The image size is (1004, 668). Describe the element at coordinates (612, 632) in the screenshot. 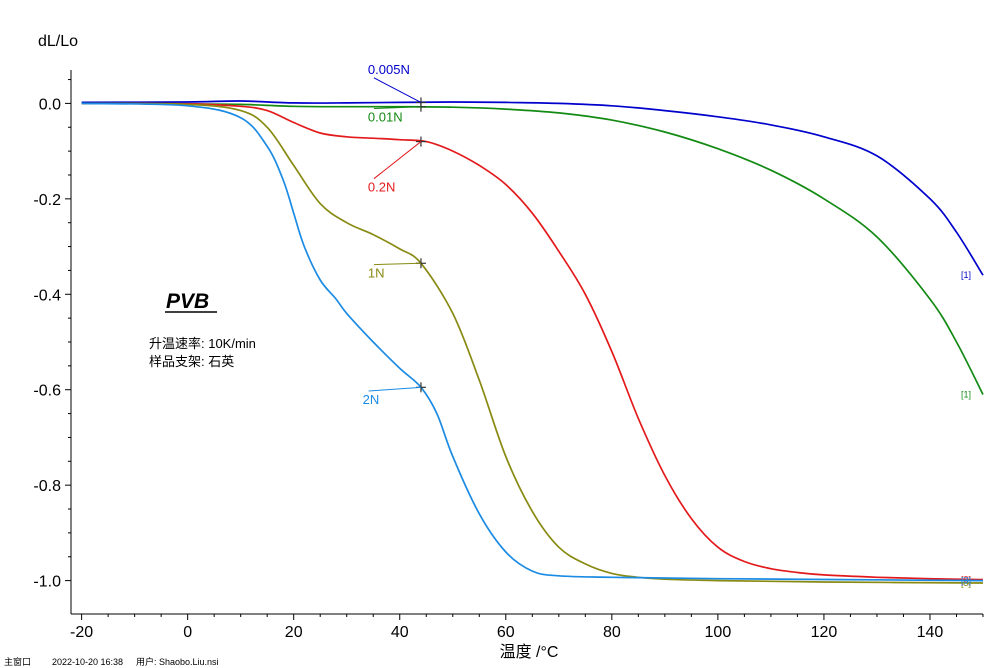

I see `x-tick-label: 80` at that location.